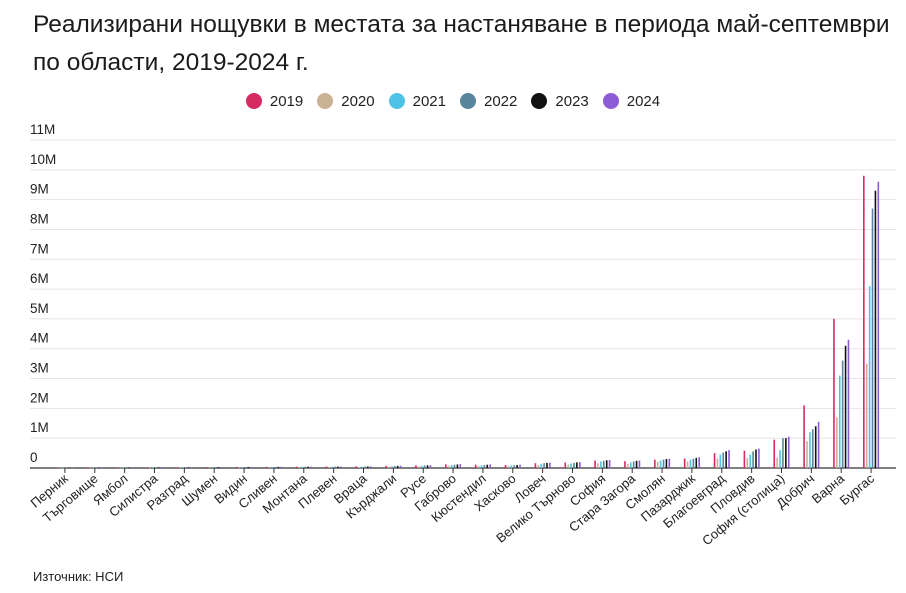  Describe the element at coordinates (417, 101) in the screenshot. I see `legend-item-2021: 2021` at that location.